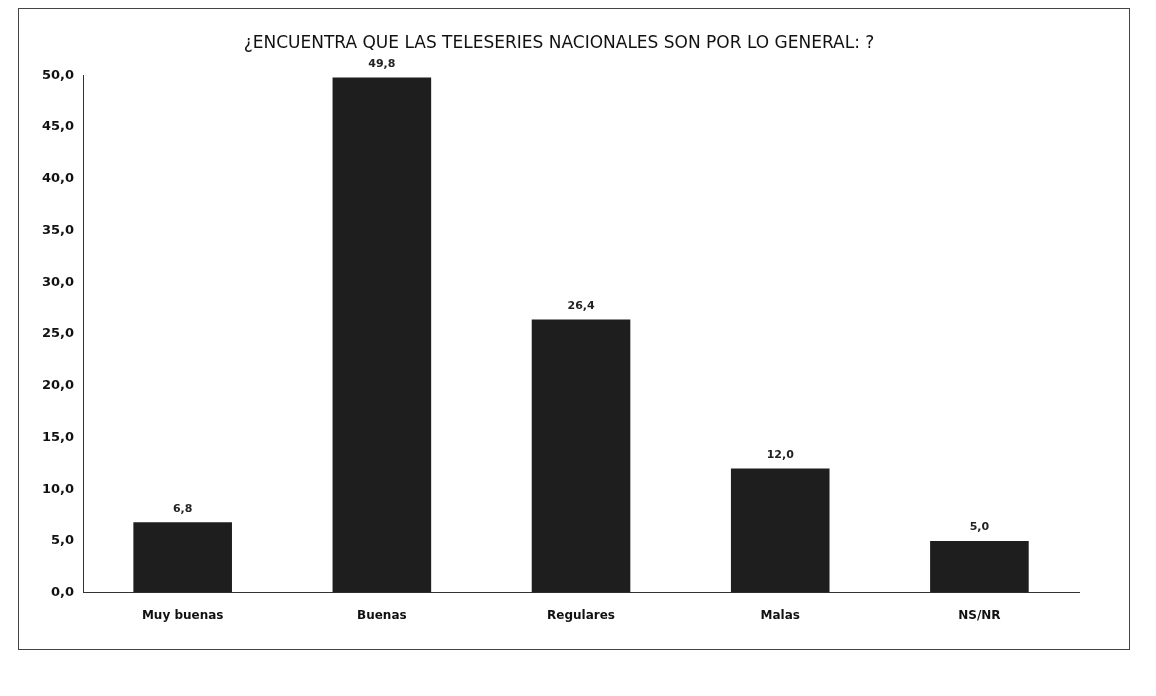 The height and width of the screenshot is (696, 1156). Describe the element at coordinates (979, 614) in the screenshot. I see `x-tick-label: NS/NR` at that location.